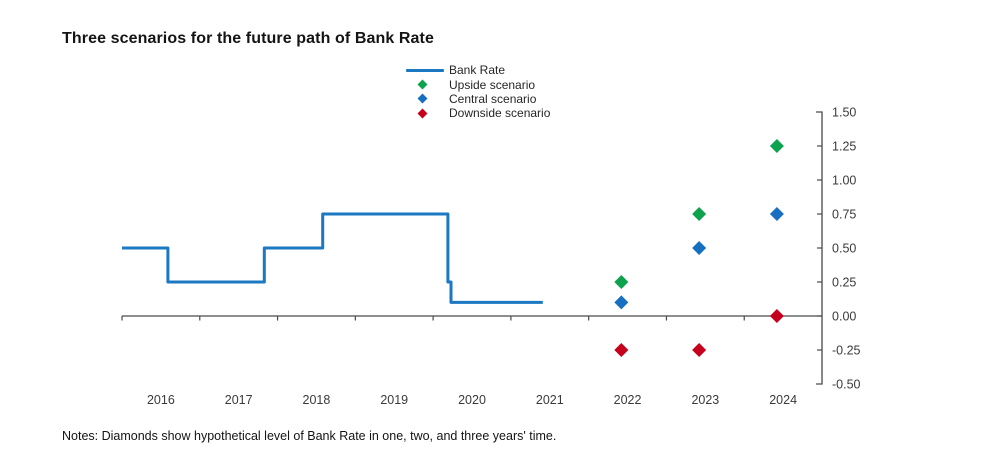 The image size is (1000, 474). I want to click on y-axis-tick-label: 1.25, so click(844, 147).